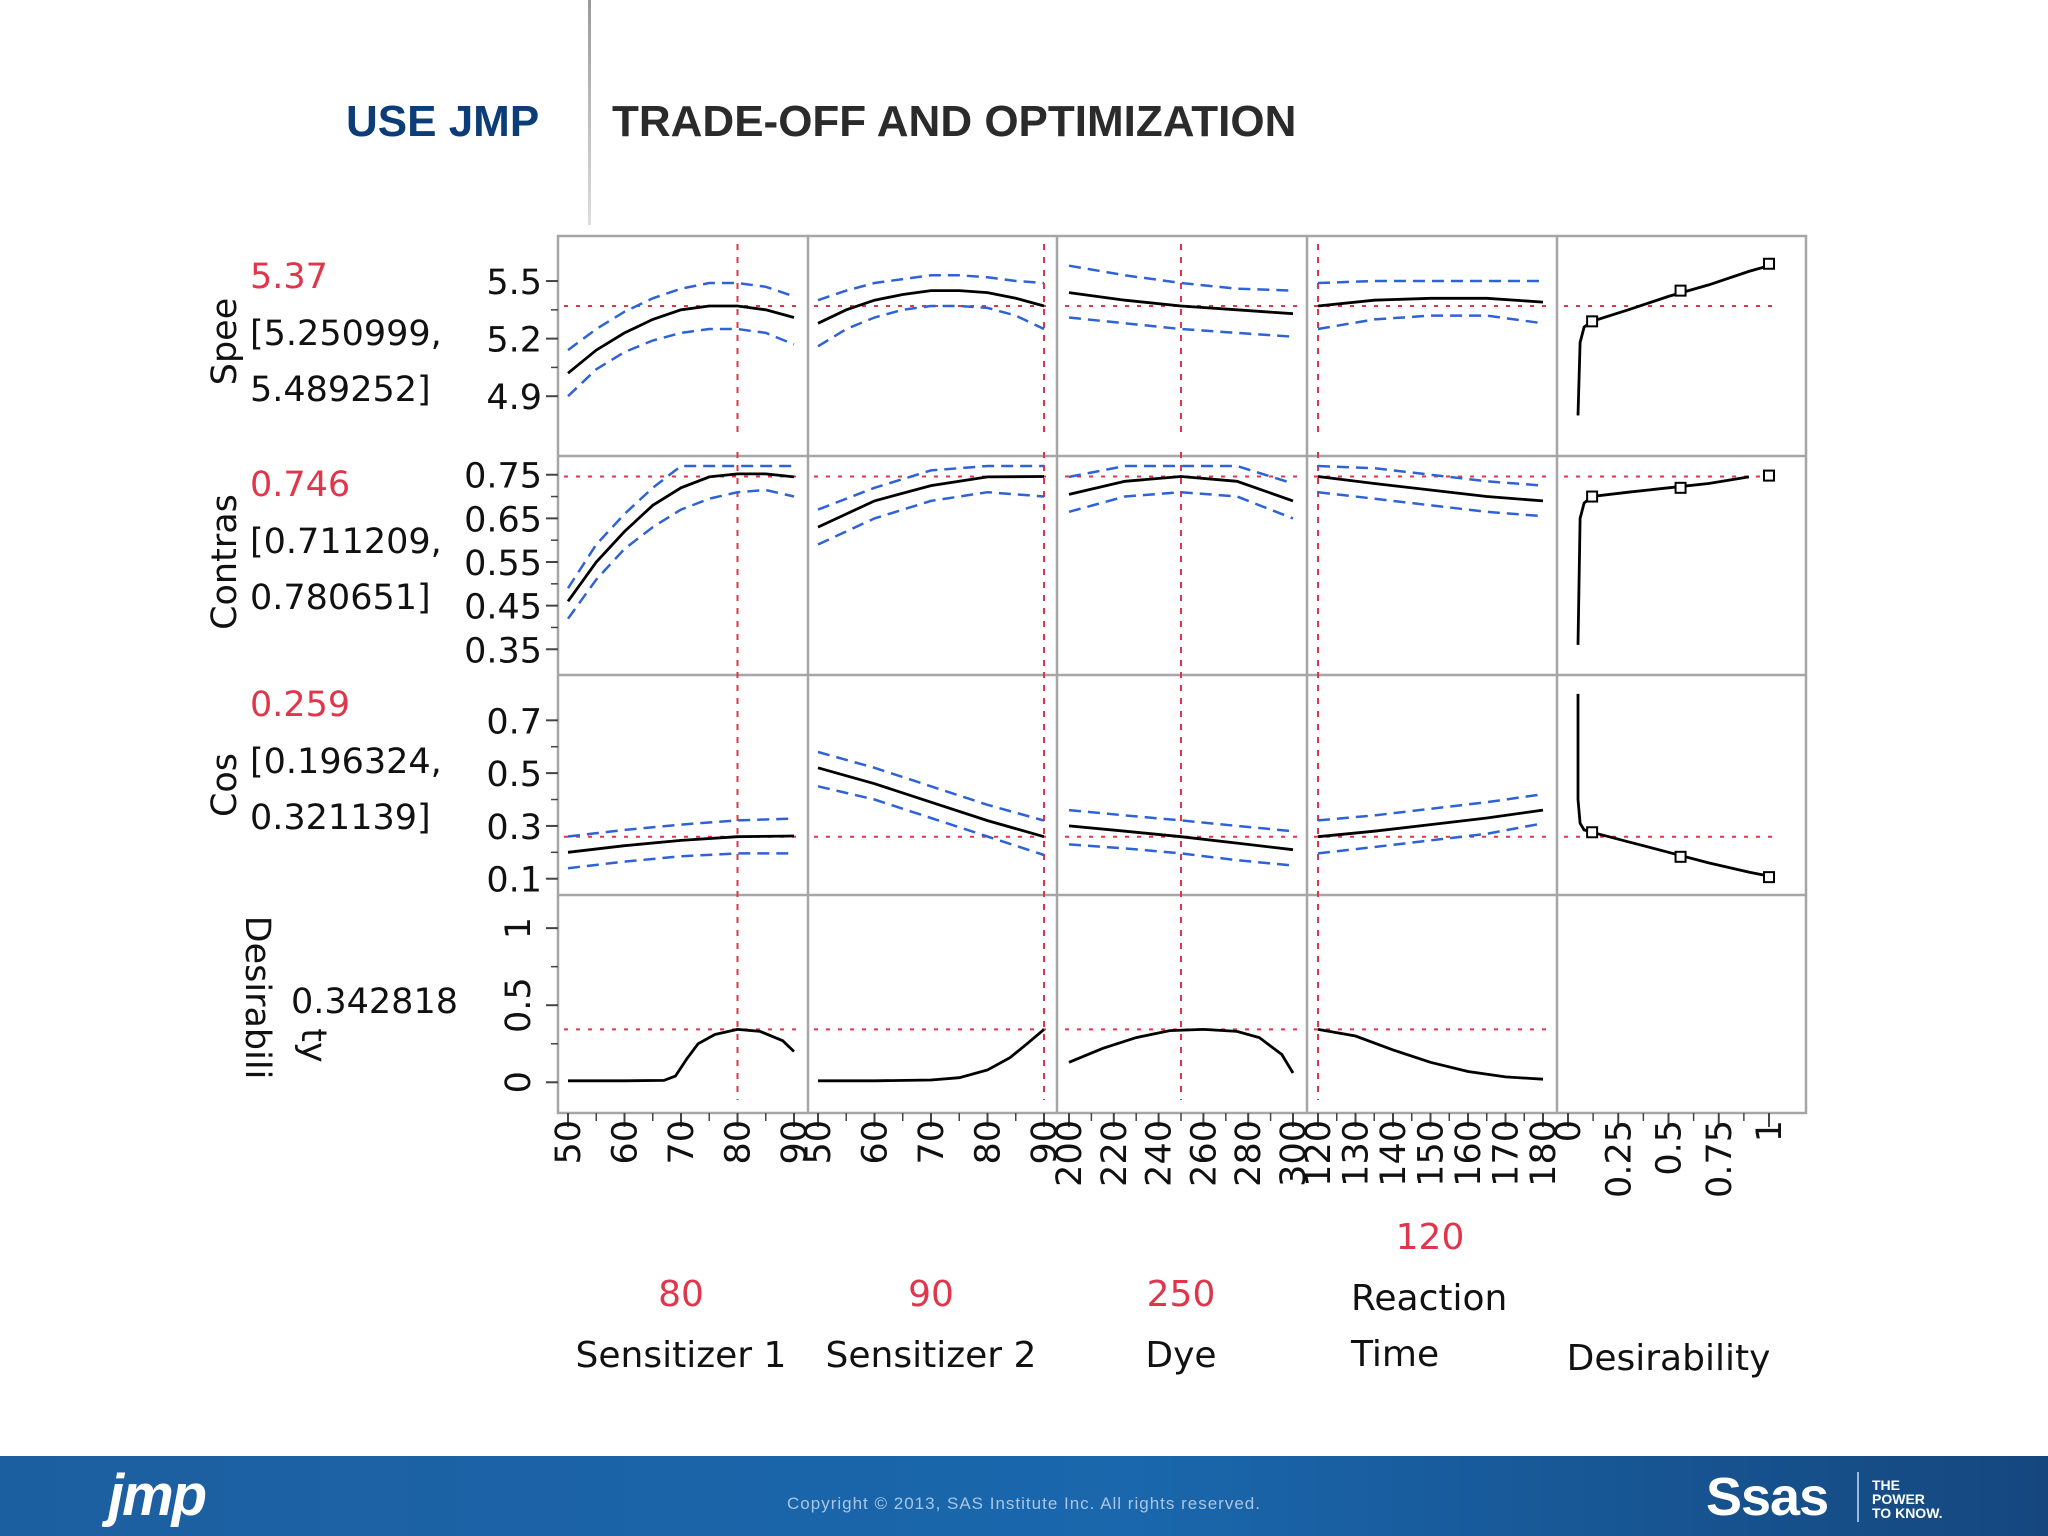 The width and height of the screenshot is (2048, 1536). I want to click on y-tick-label: 0.45, so click(503, 608).